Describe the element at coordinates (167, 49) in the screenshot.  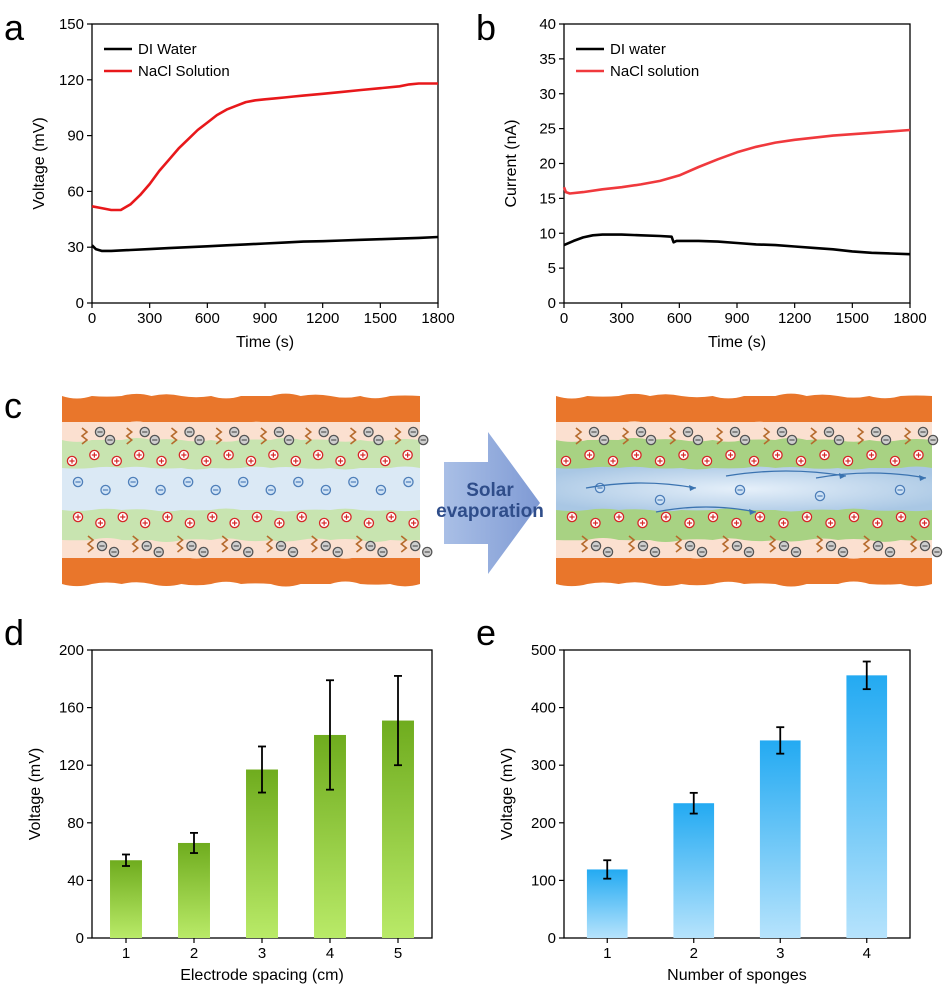
I see `legend-entry-1: DI Water` at that location.